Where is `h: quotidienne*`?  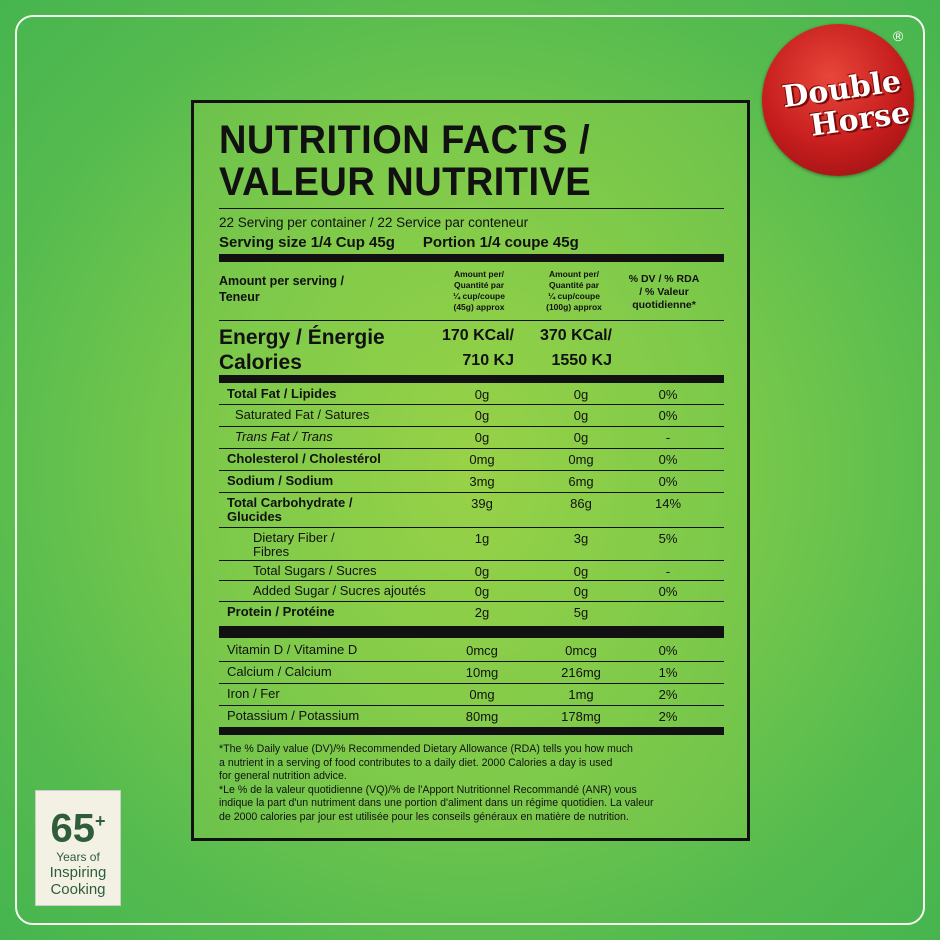
h: quotidienne* is located at coordinates (664, 305).